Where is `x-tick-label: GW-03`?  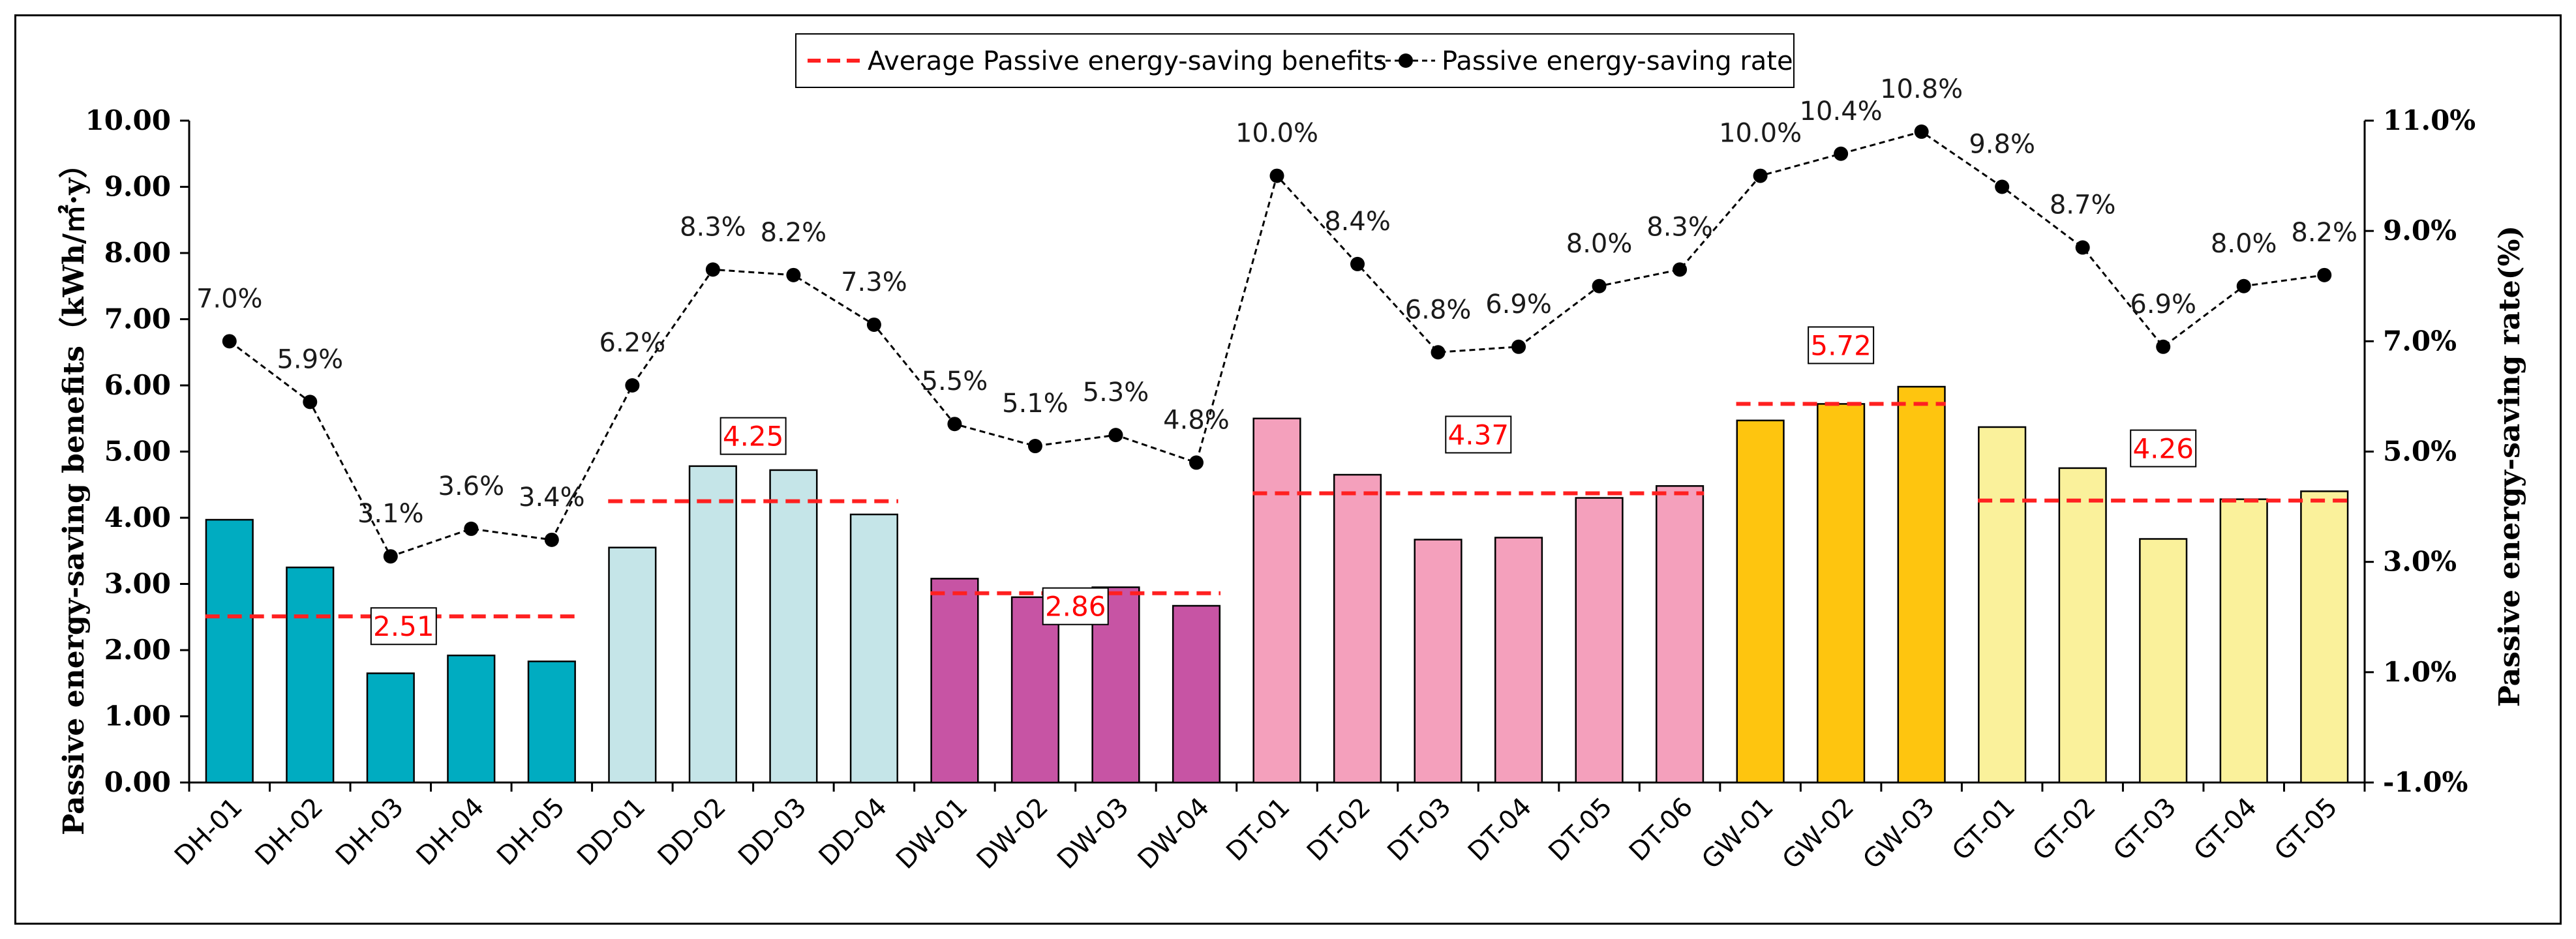 x-tick-label: GW-03 is located at coordinates (1899, 833).